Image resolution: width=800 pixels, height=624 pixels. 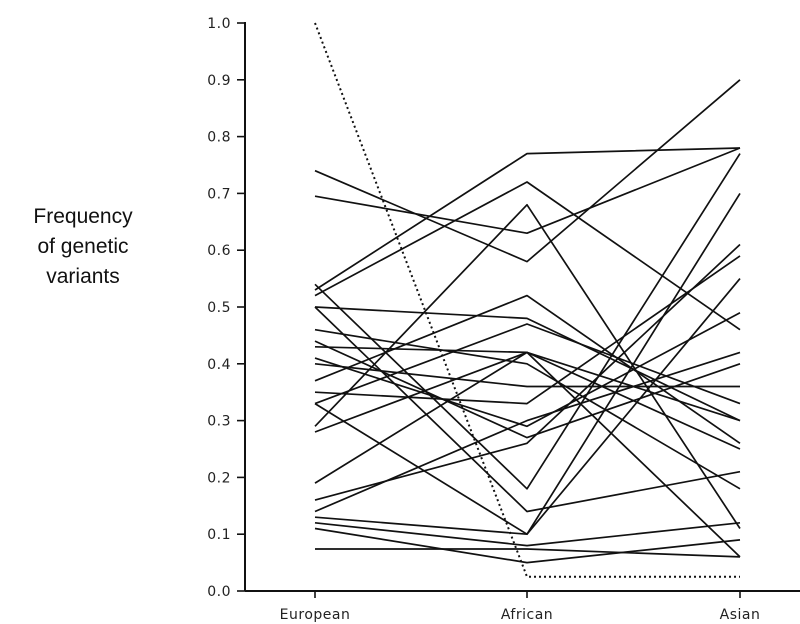 I want to click on y-axis-label-line-2: of genetic, so click(x=82, y=246).